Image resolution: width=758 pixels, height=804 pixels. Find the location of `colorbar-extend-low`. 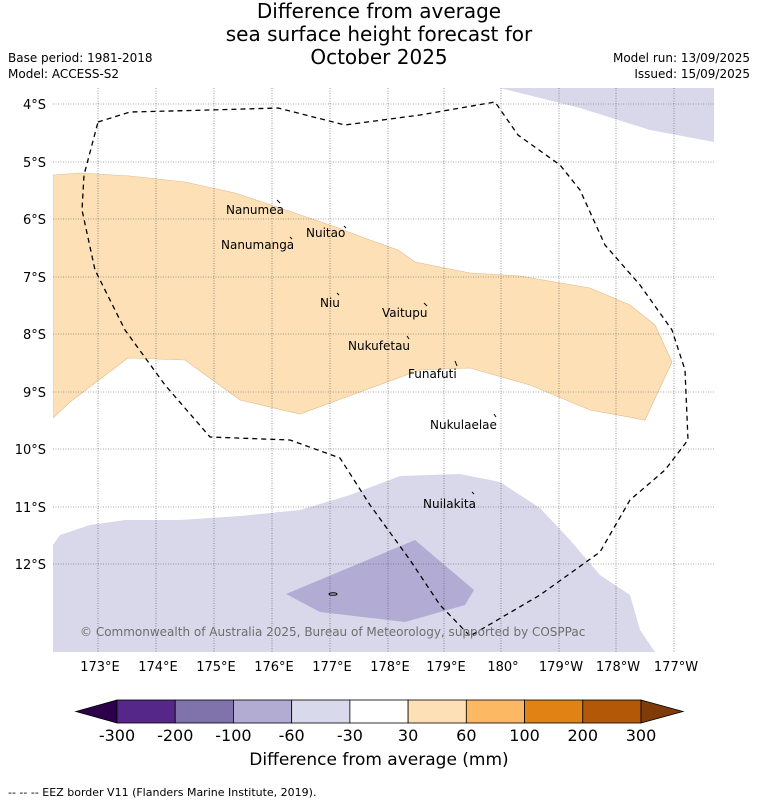

colorbar-extend-low is located at coordinates (96, 711).